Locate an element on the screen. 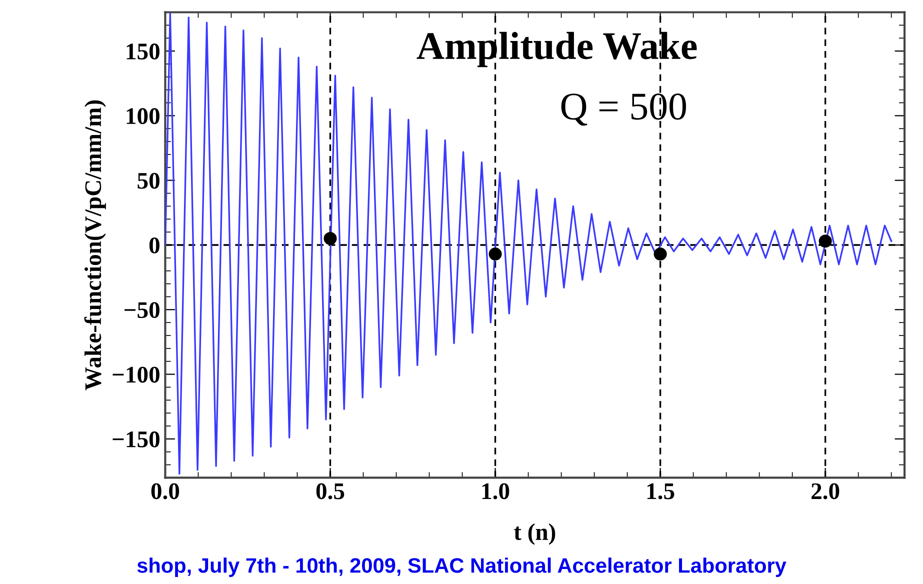 This screenshot has width=923, height=584. y-tick-label: 0 is located at coordinates (154, 245).